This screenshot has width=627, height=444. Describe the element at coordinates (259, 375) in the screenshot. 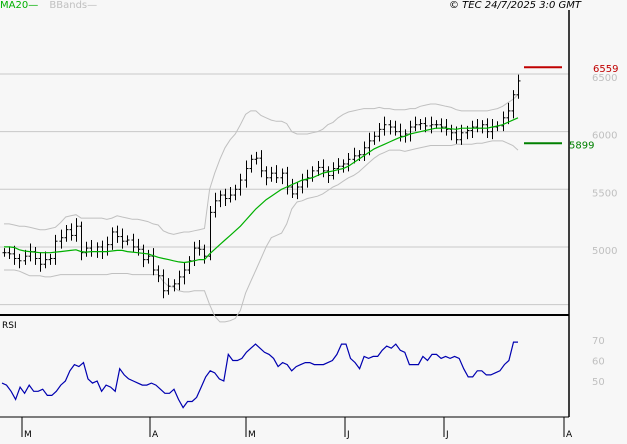

I see `rsi-line` at that location.